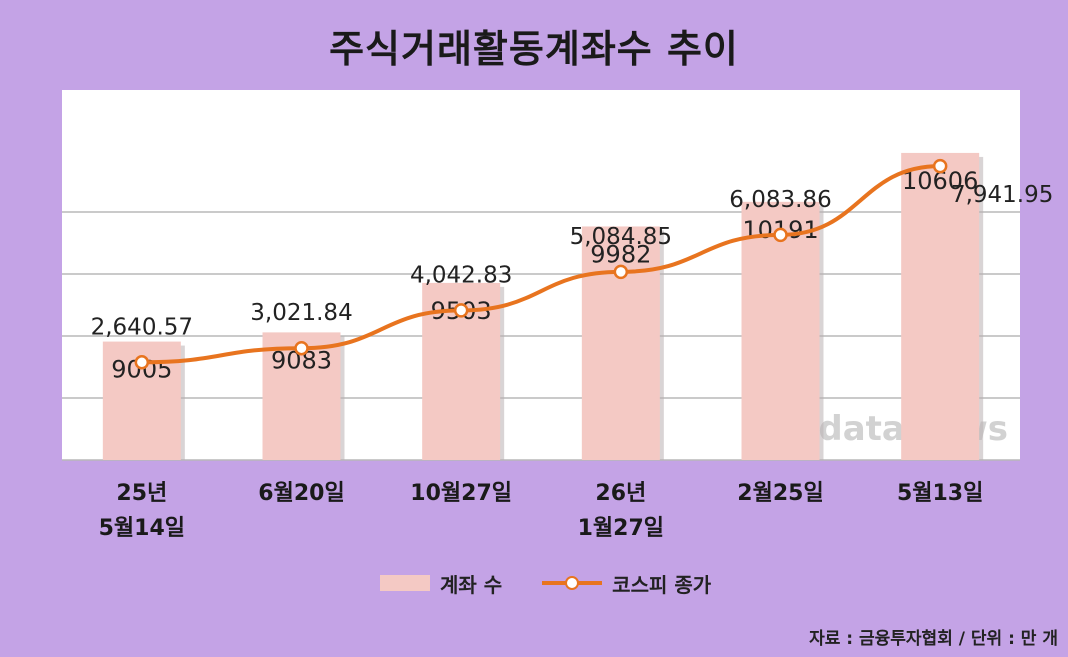  What do you see at coordinates (461, 275) in the screenshot?
I see `line-value-label: 4,042.83` at bounding box center [461, 275].